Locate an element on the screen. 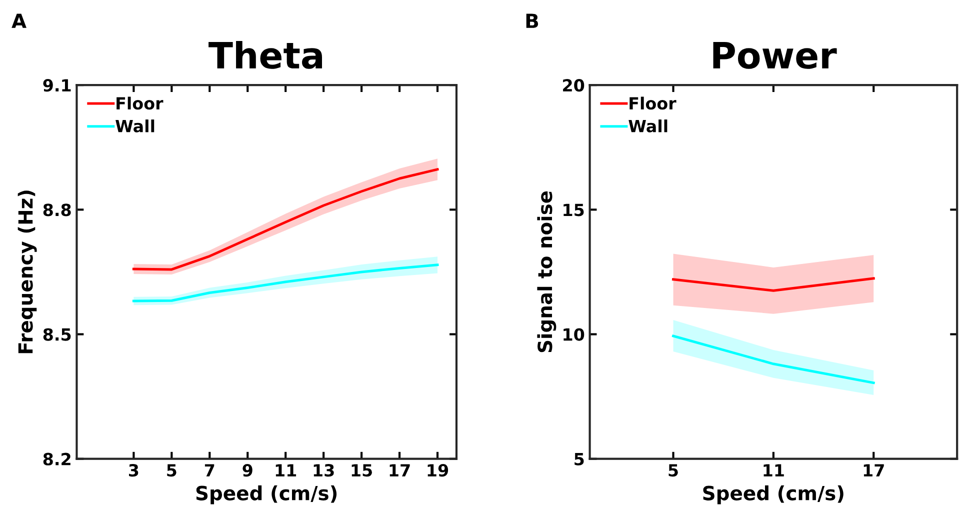 Image resolution: width=959 pixels, height=525 pixels. y-tick-label: 8.5 is located at coordinates (57, 334).